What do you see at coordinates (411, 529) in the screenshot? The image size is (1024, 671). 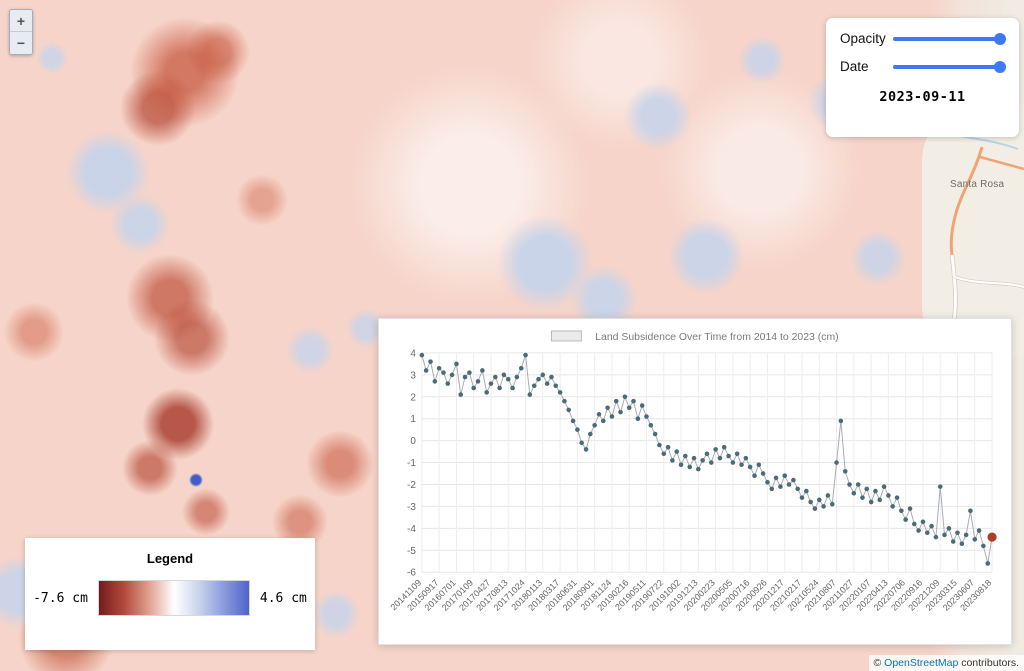 I see `svg-text: -4` at bounding box center [411, 529].